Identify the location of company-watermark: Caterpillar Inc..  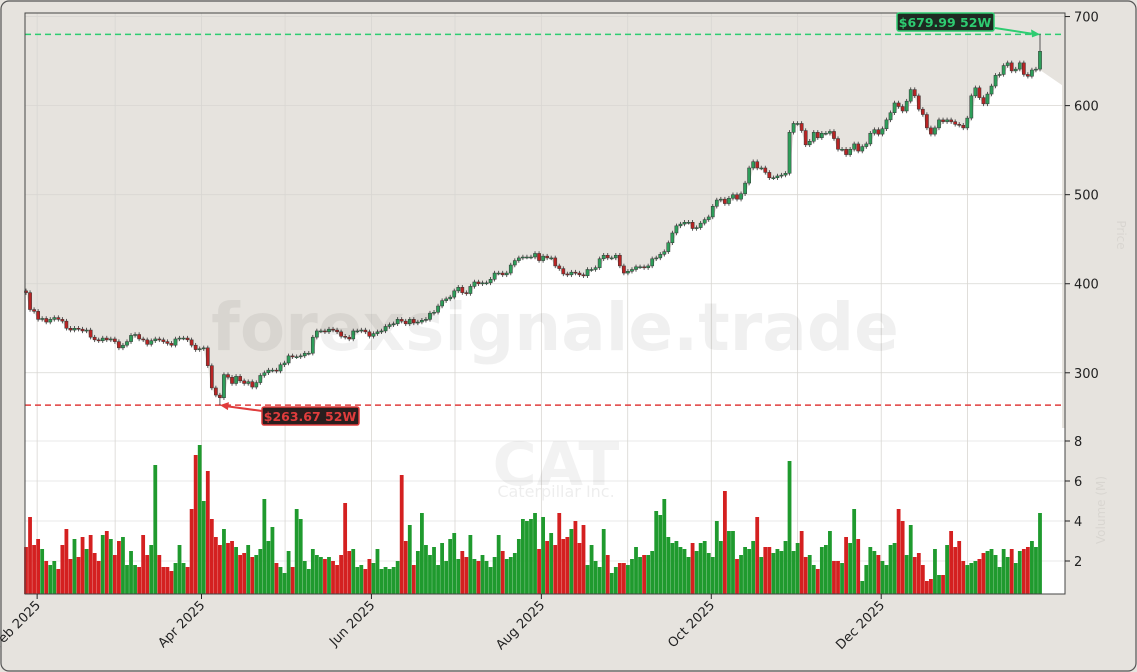
(555, 491).